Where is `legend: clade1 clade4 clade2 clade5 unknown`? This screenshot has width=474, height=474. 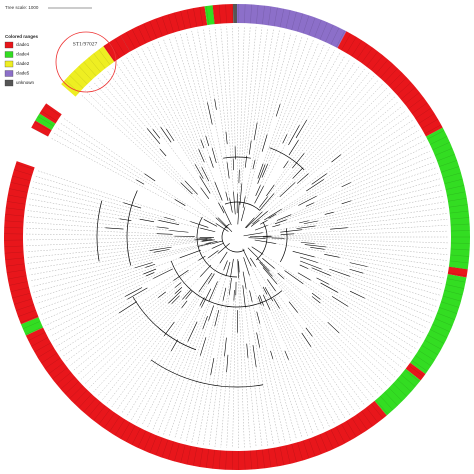
legend: clade1 clade4 clade2 clade5 unknown is located at coordinates (19, 64).